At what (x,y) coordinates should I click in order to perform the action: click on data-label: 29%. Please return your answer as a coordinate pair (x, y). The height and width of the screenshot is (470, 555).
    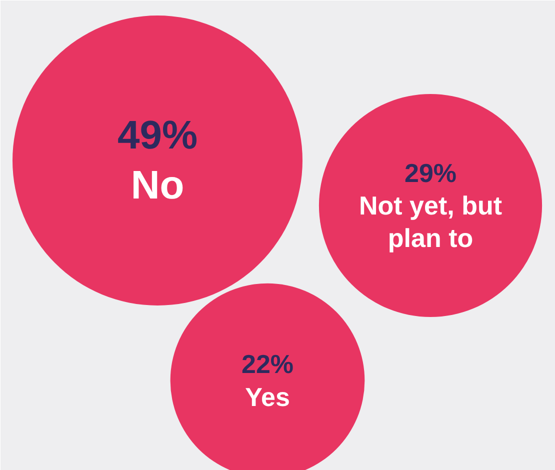
    Looking at the image, I should click on (430, 173).